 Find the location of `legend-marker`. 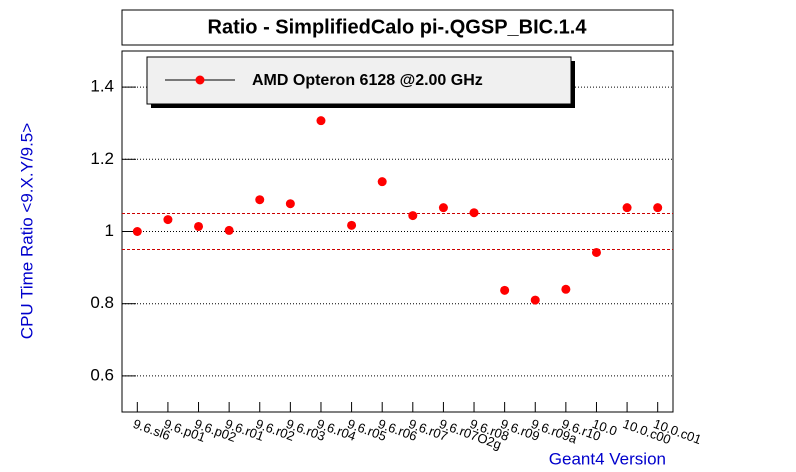

legend-marker is located at coordinates (200, 80).